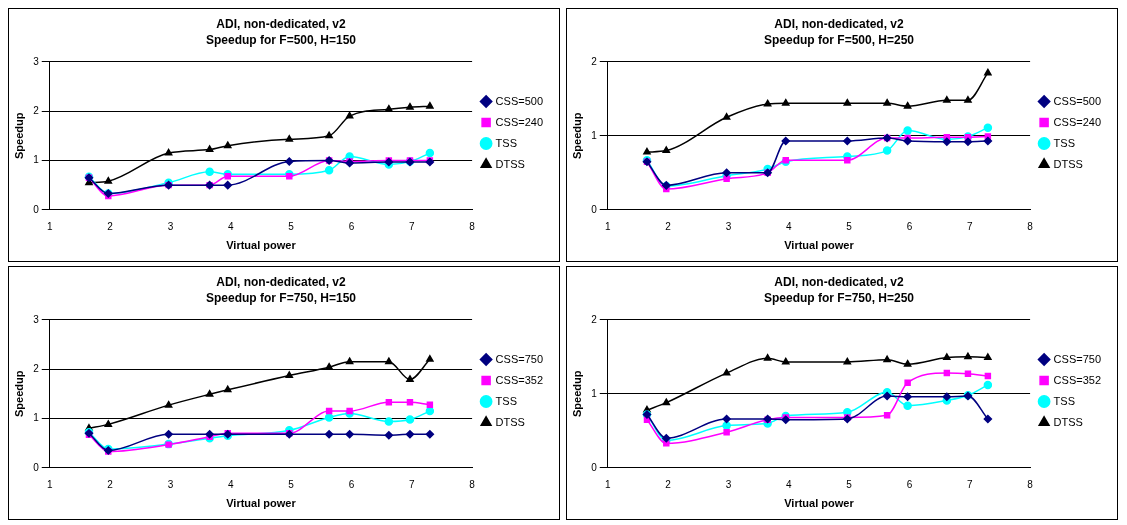 The image size is (1127, 525). Describe the element at coordinates (281, 297) in the screenshot. I see `chart-subtitle: Speedup for F=750, H=150` at that location.